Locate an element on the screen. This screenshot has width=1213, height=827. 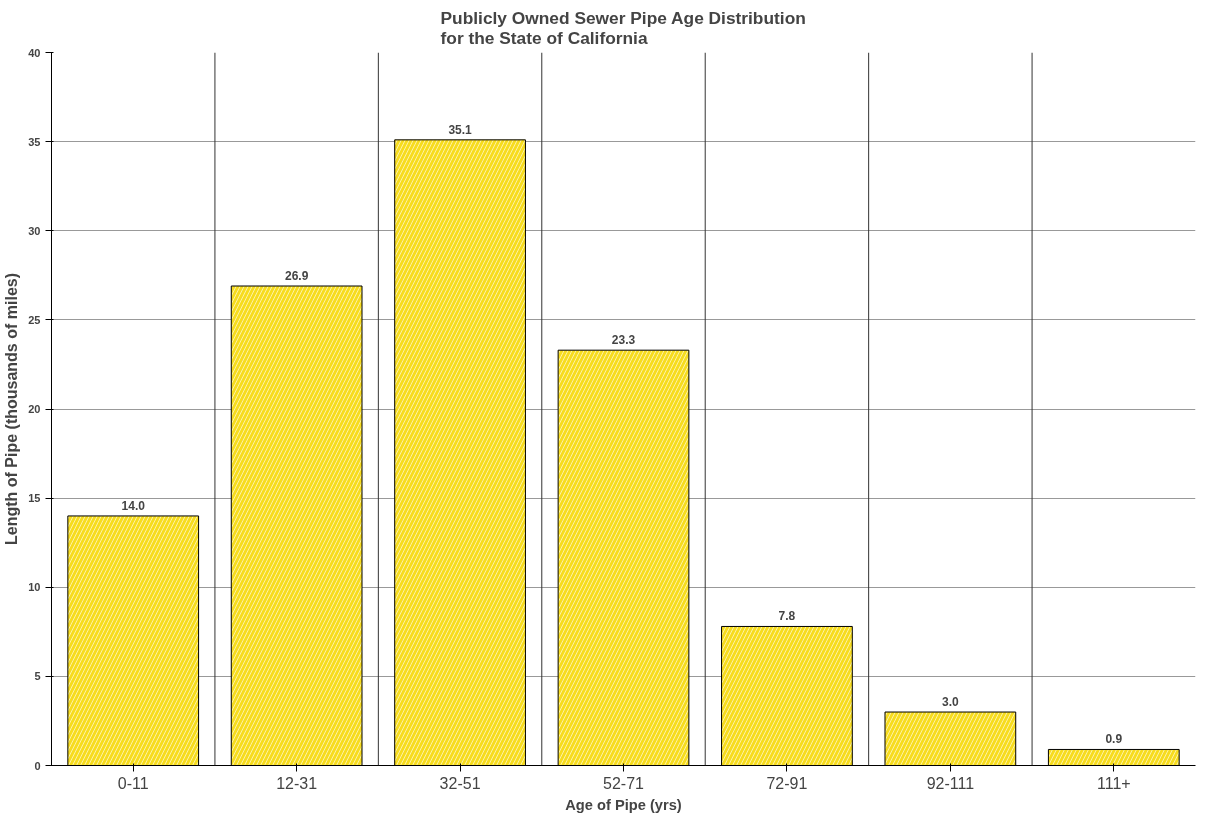
y-tick-label: 35 is located at coordinates (34, 141).